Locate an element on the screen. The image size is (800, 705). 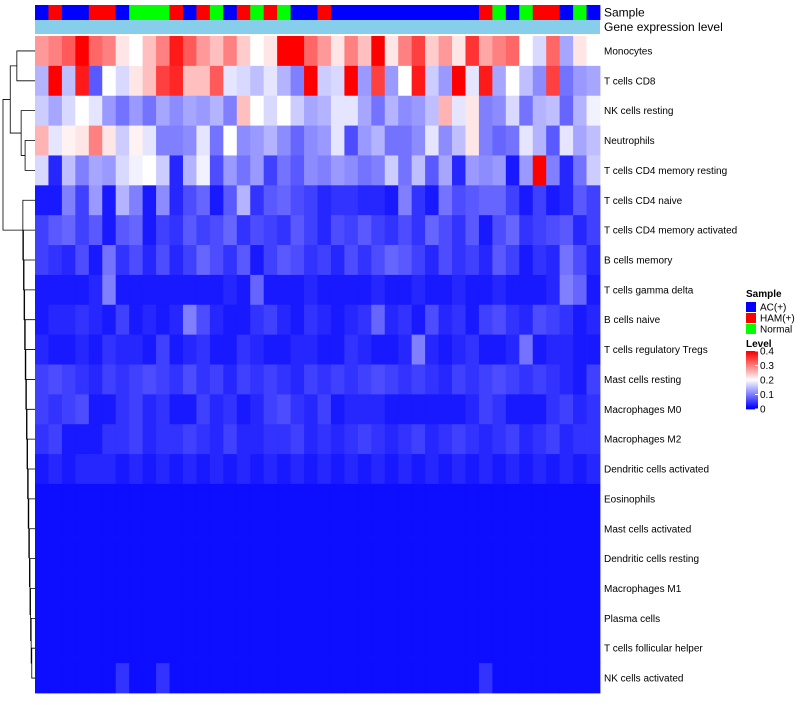
legend-label: Normal is located at coordinates (776, 330).